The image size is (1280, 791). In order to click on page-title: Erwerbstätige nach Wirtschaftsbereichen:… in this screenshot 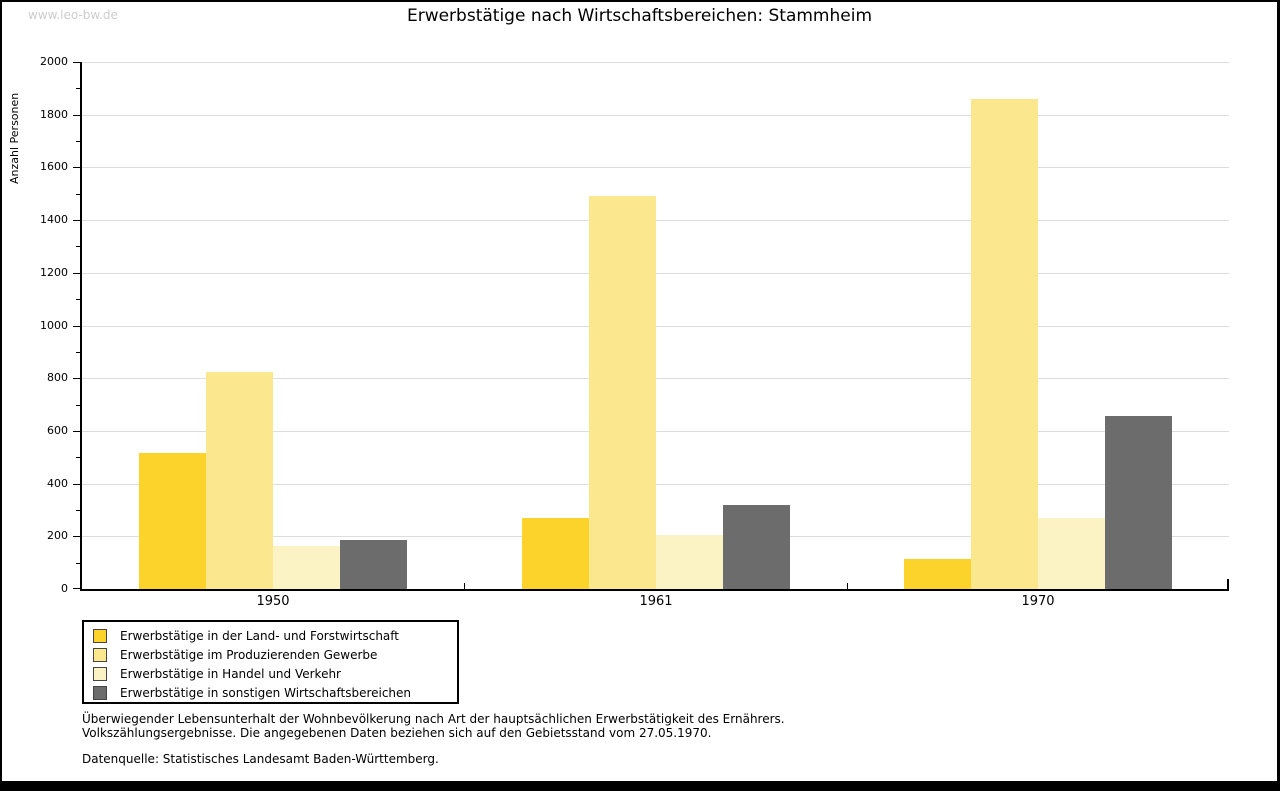, I will do `click(639, 16)`.